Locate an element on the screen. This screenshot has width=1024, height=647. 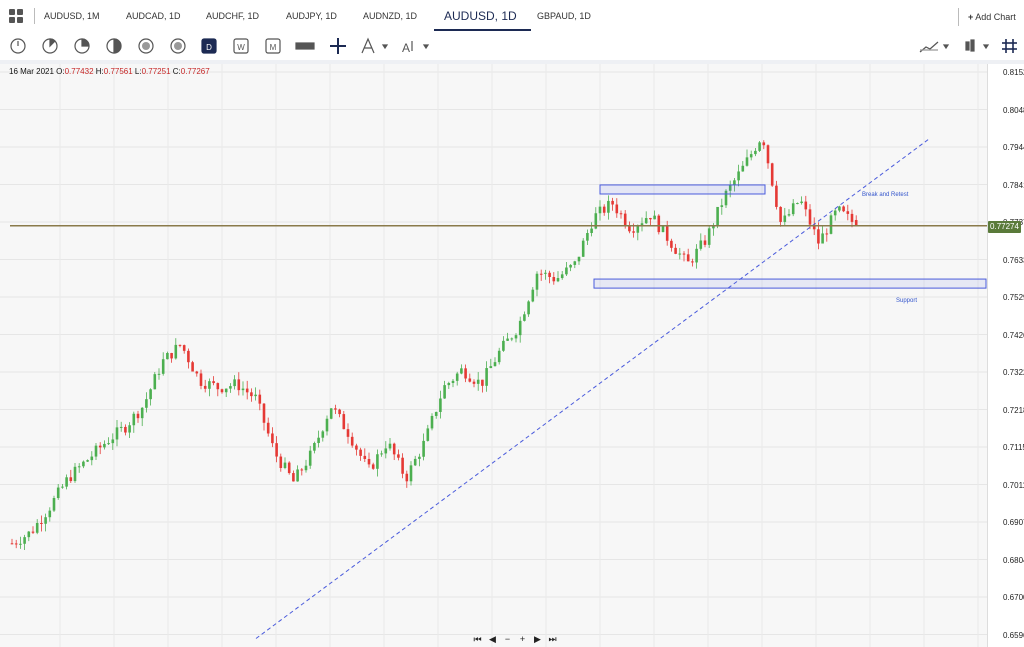
price-tick-label: 0.65967 is located at coordinates (1013, 635).